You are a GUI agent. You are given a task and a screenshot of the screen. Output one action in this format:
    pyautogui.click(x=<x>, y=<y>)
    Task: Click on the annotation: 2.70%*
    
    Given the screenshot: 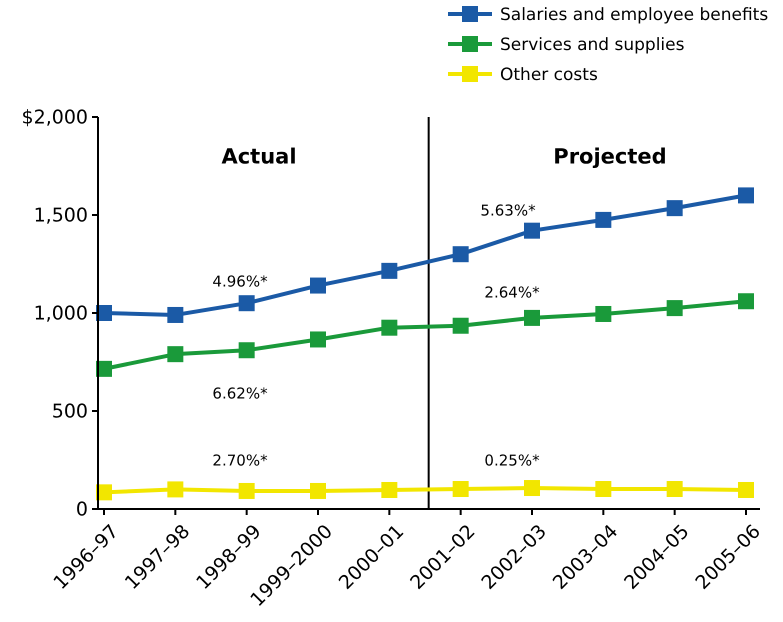 What is the action you would take?
    pyautogui.click(x=240, y=460)
    